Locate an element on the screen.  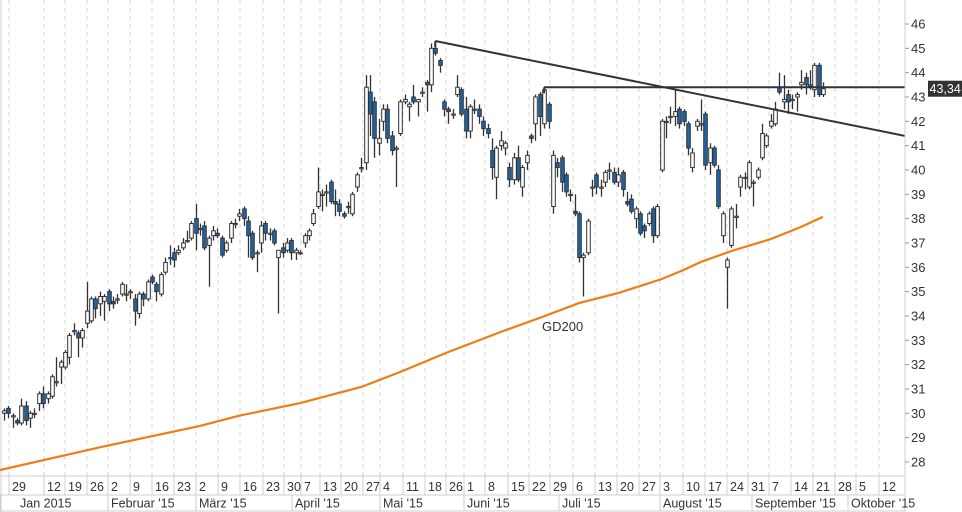
month-label: September '15 is located at coordinates (795, 504).